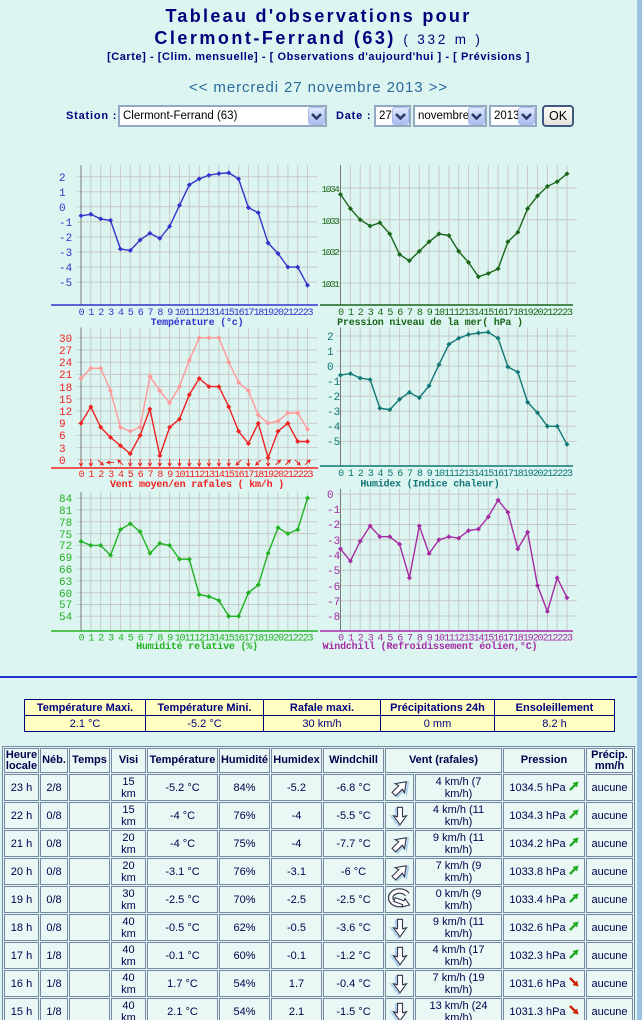 The width and height of the screenshot is (642, 1020). What do you see at coordinates (278, 639) in the screenshot?
I see `svg-text: 20` at bounding box center [278, 639].